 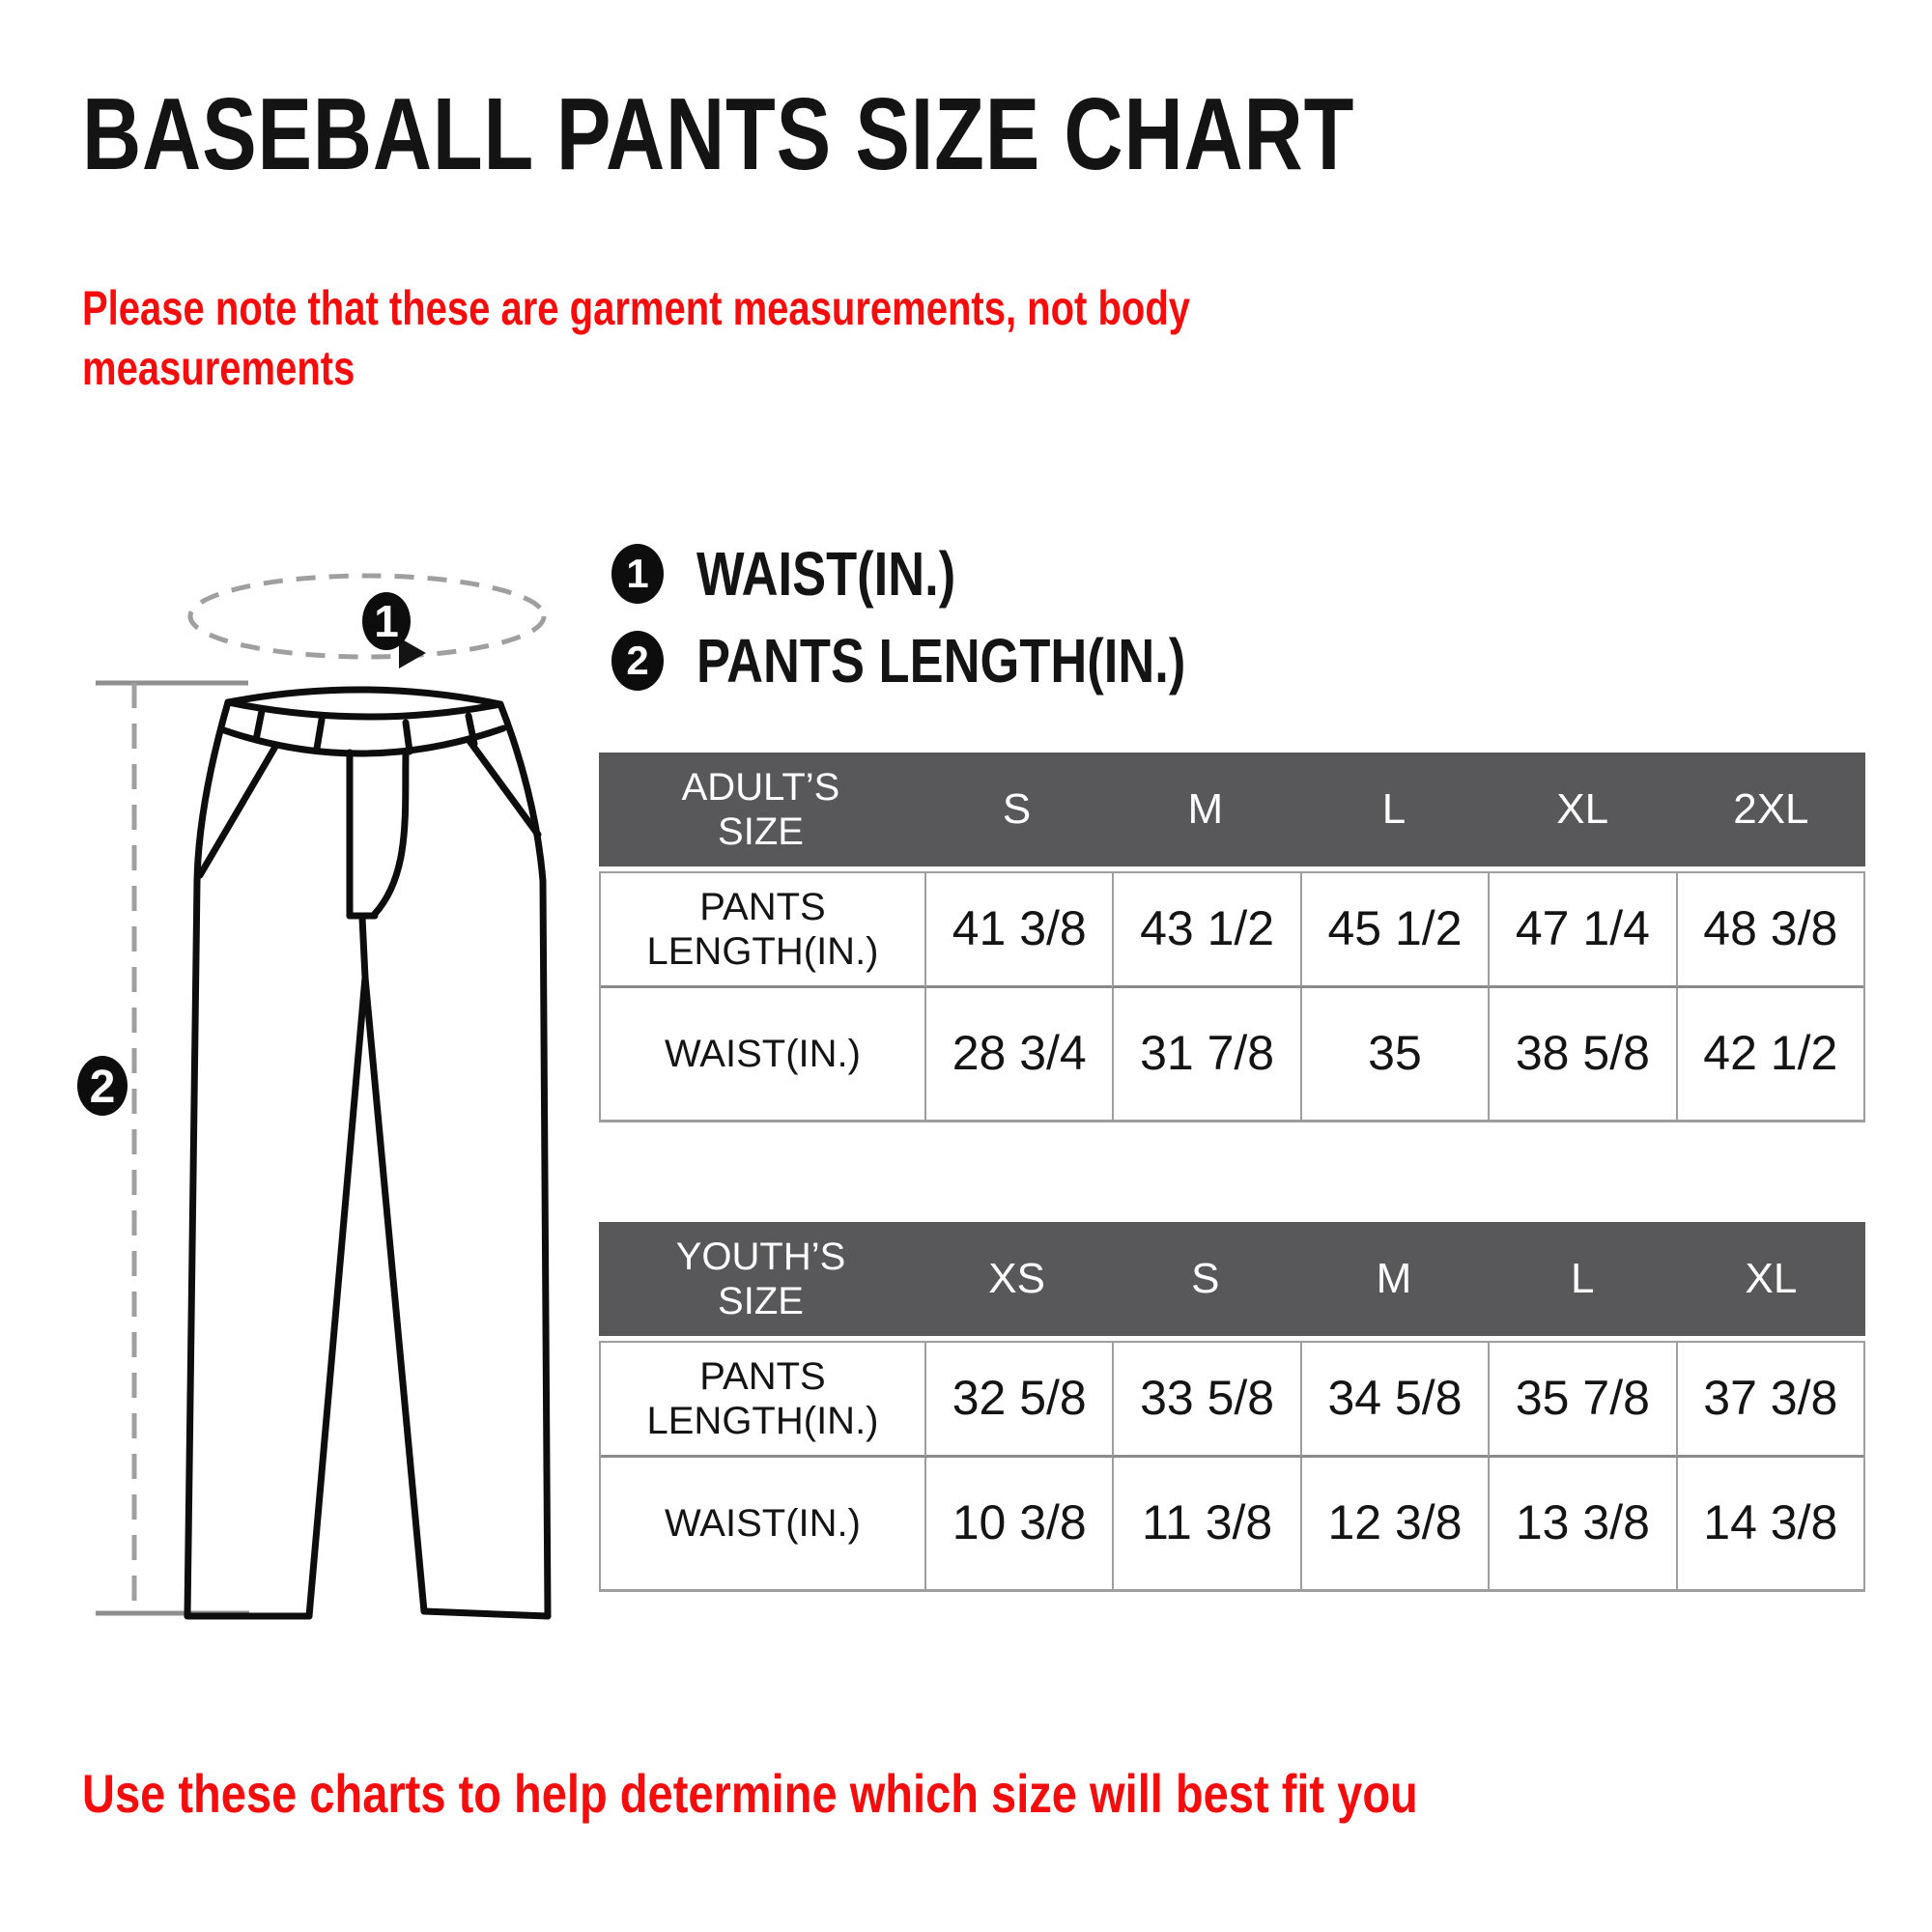 I want to click on marker-1-badge: 1, so click(x=386, y=621).